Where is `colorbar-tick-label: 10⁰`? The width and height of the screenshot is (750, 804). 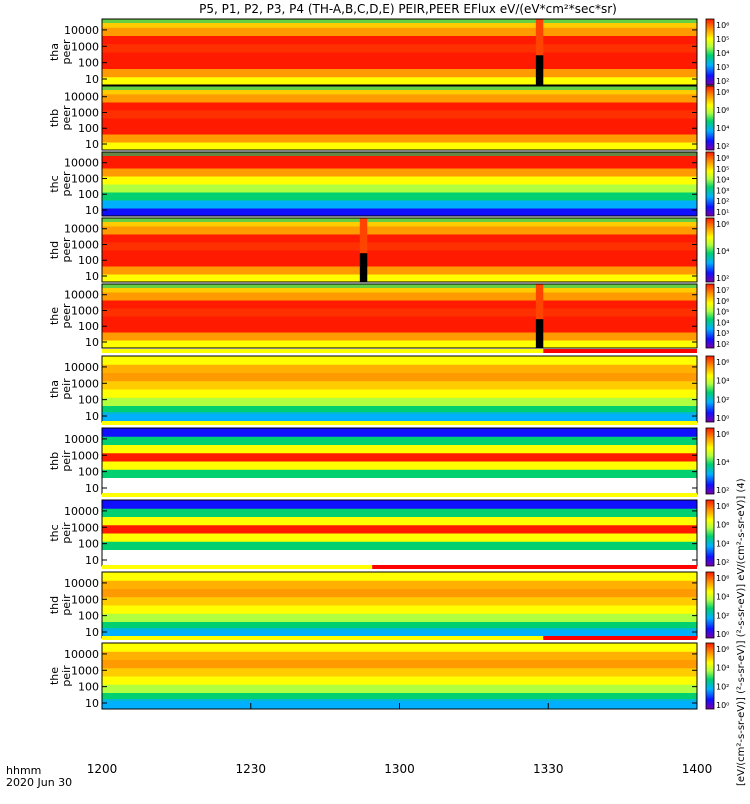 colorbar-tick-label: 10⁰ is located at coordinates (722, 418).